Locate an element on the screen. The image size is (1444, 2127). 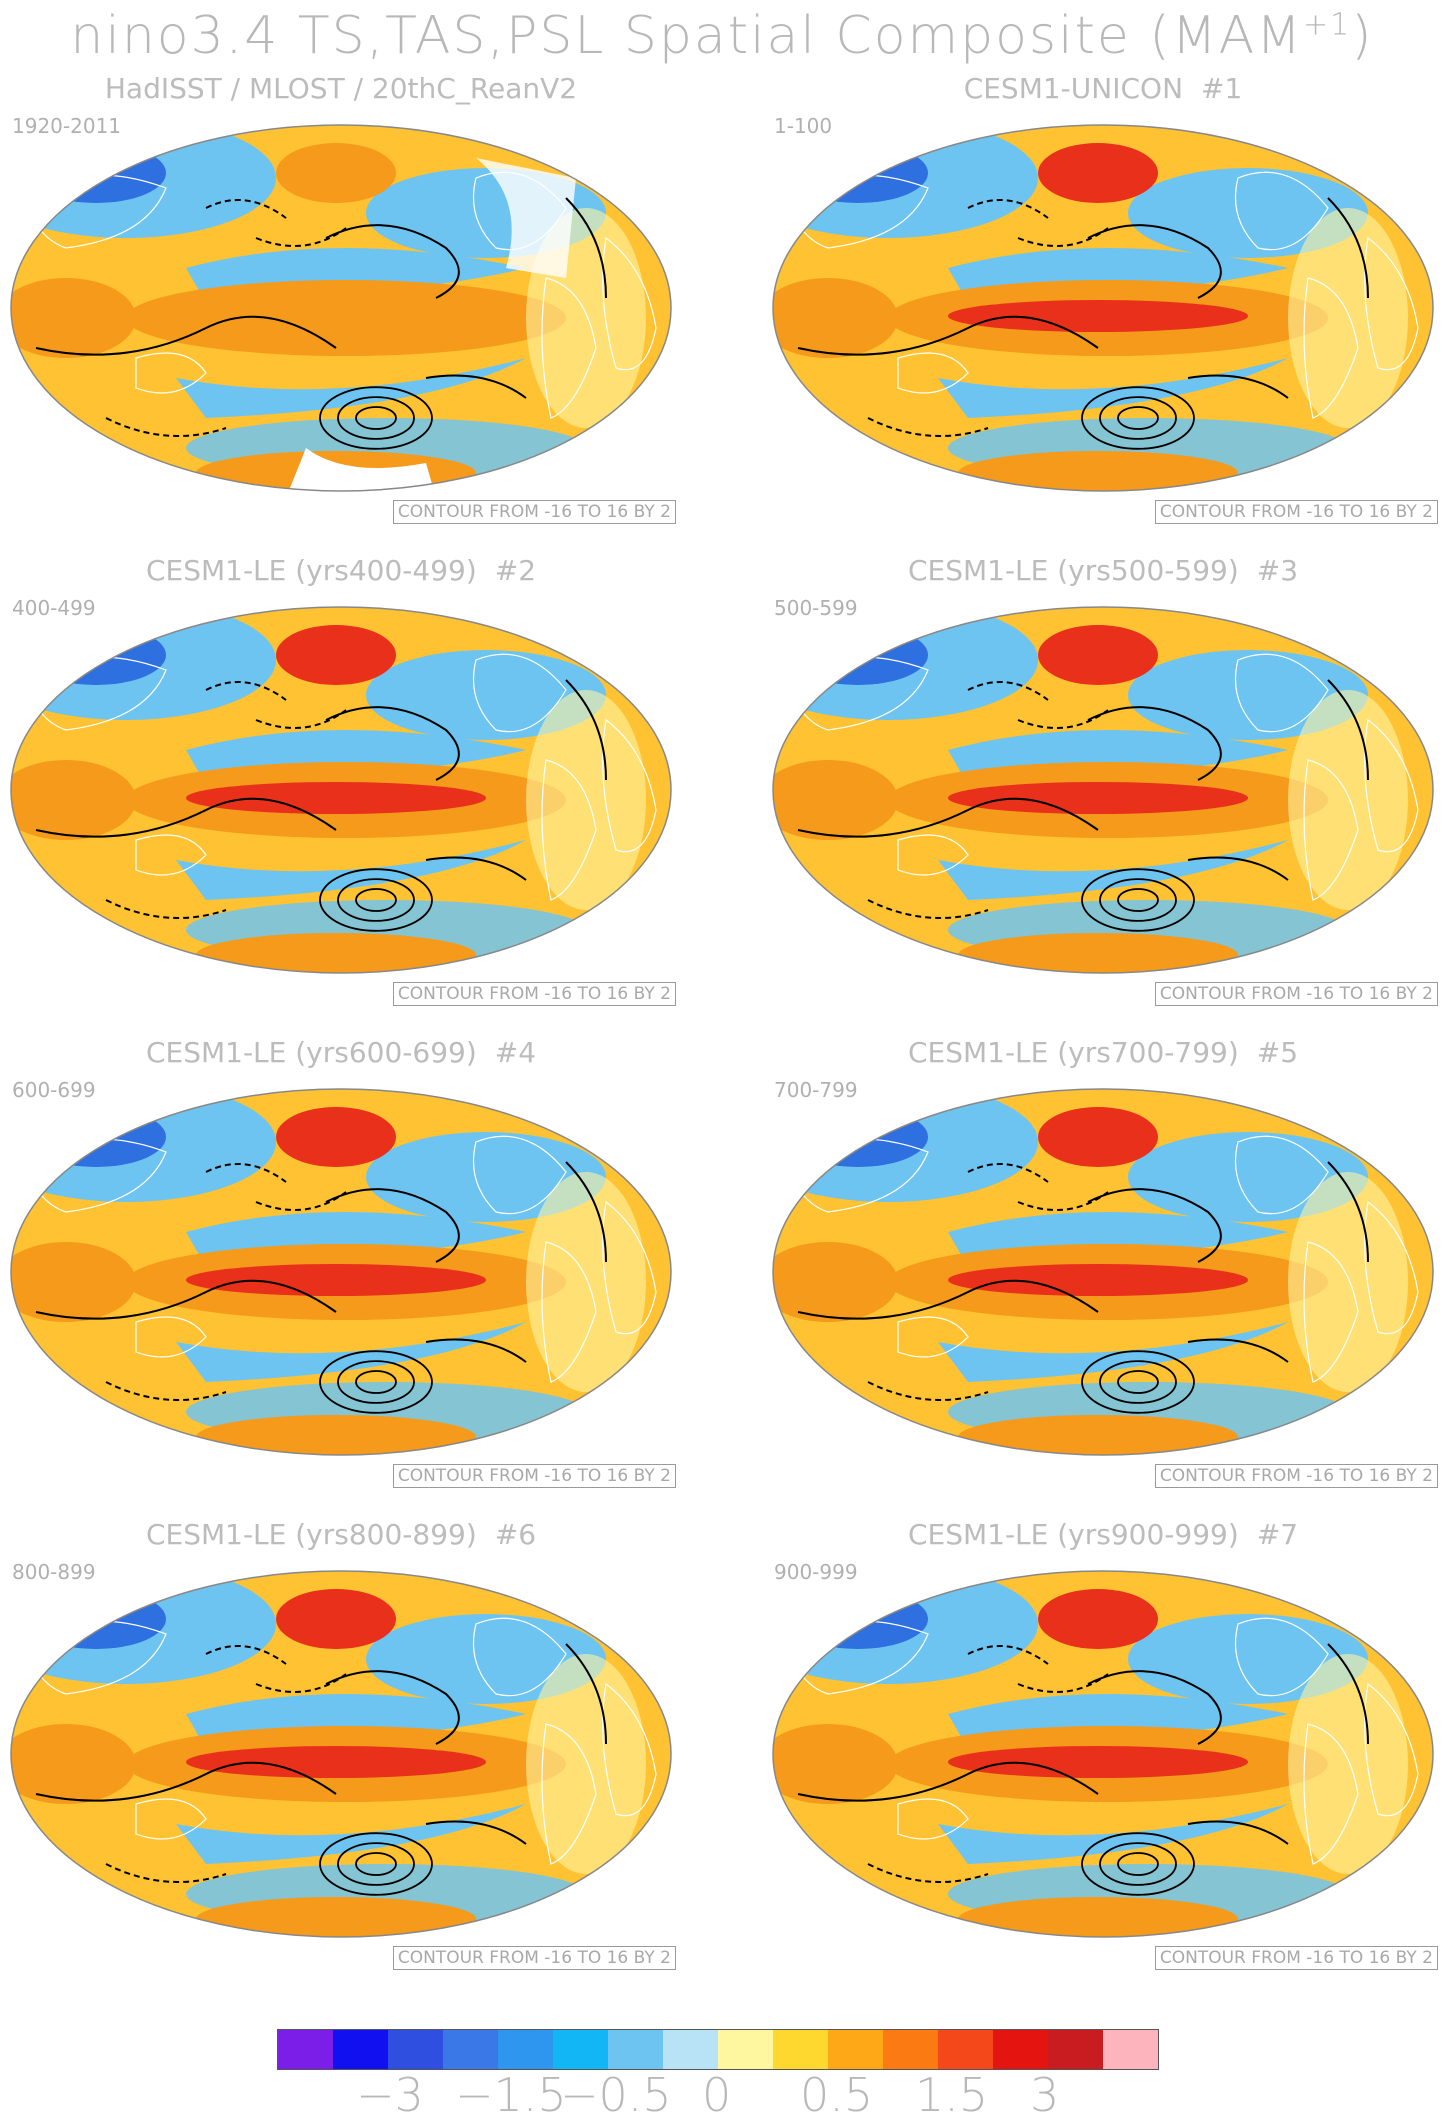
panel-title: CESM1-LE (yrs700-799) #5 is located at coordinates (1103, 1052).